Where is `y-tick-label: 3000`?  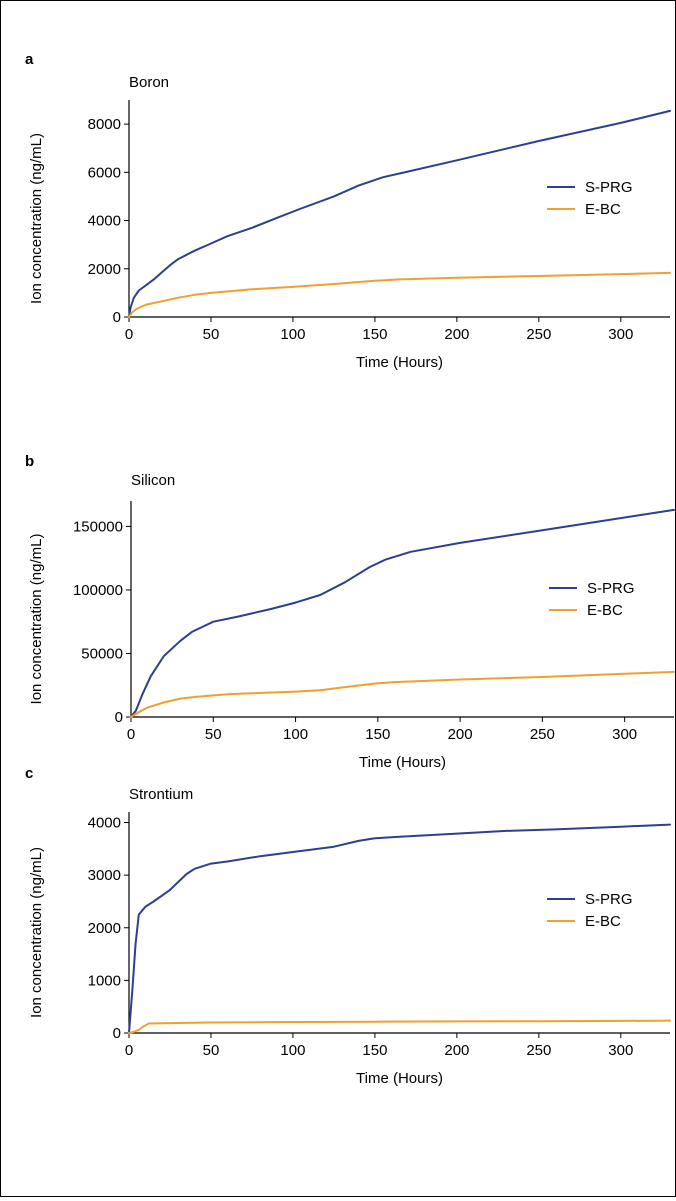
y-tick-label: 3000 is located at coordinates (104, 875).